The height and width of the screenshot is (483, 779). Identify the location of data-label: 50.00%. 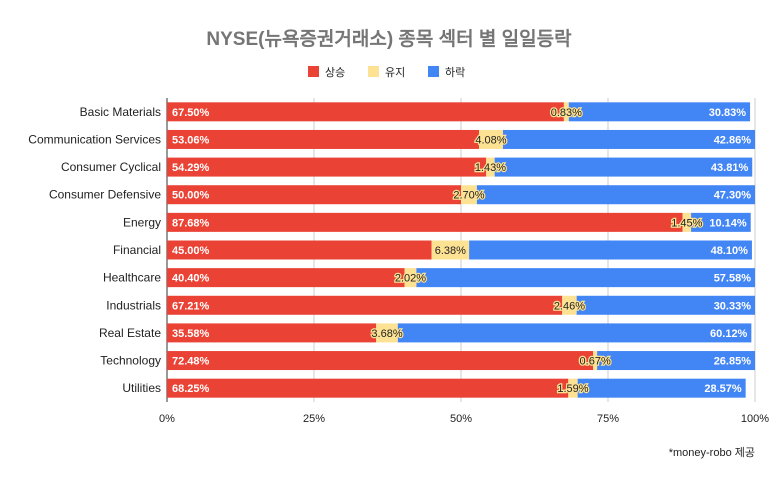
(191, 196).